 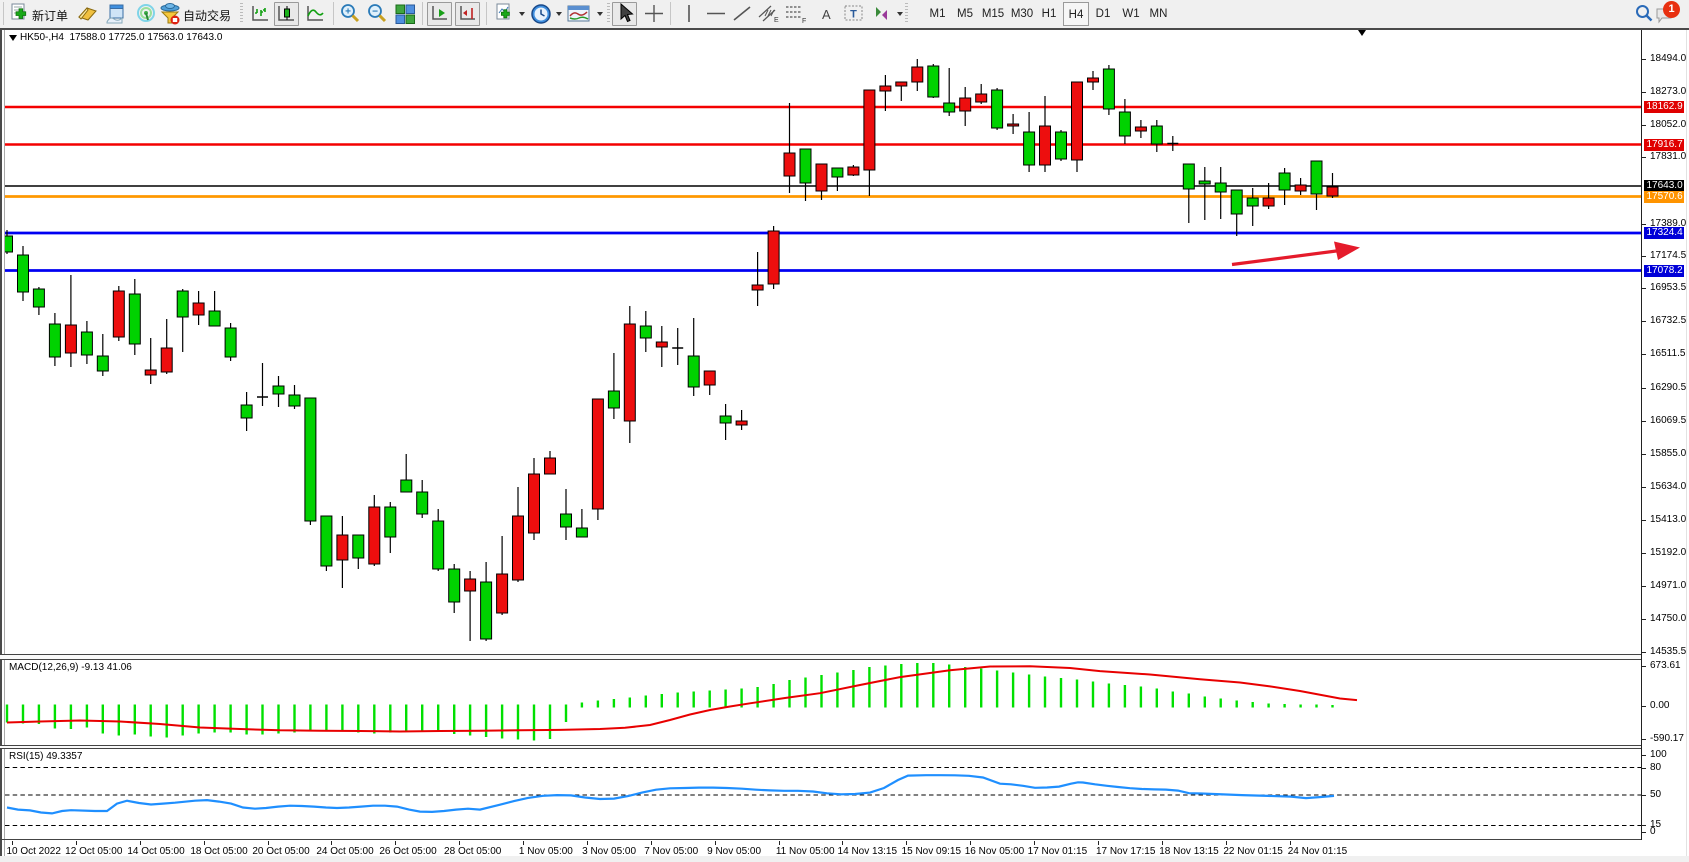 What do you see at coordinates (804, 21) in the screenshot?
I see `svg-text: F` at bounding box center [804, 21].